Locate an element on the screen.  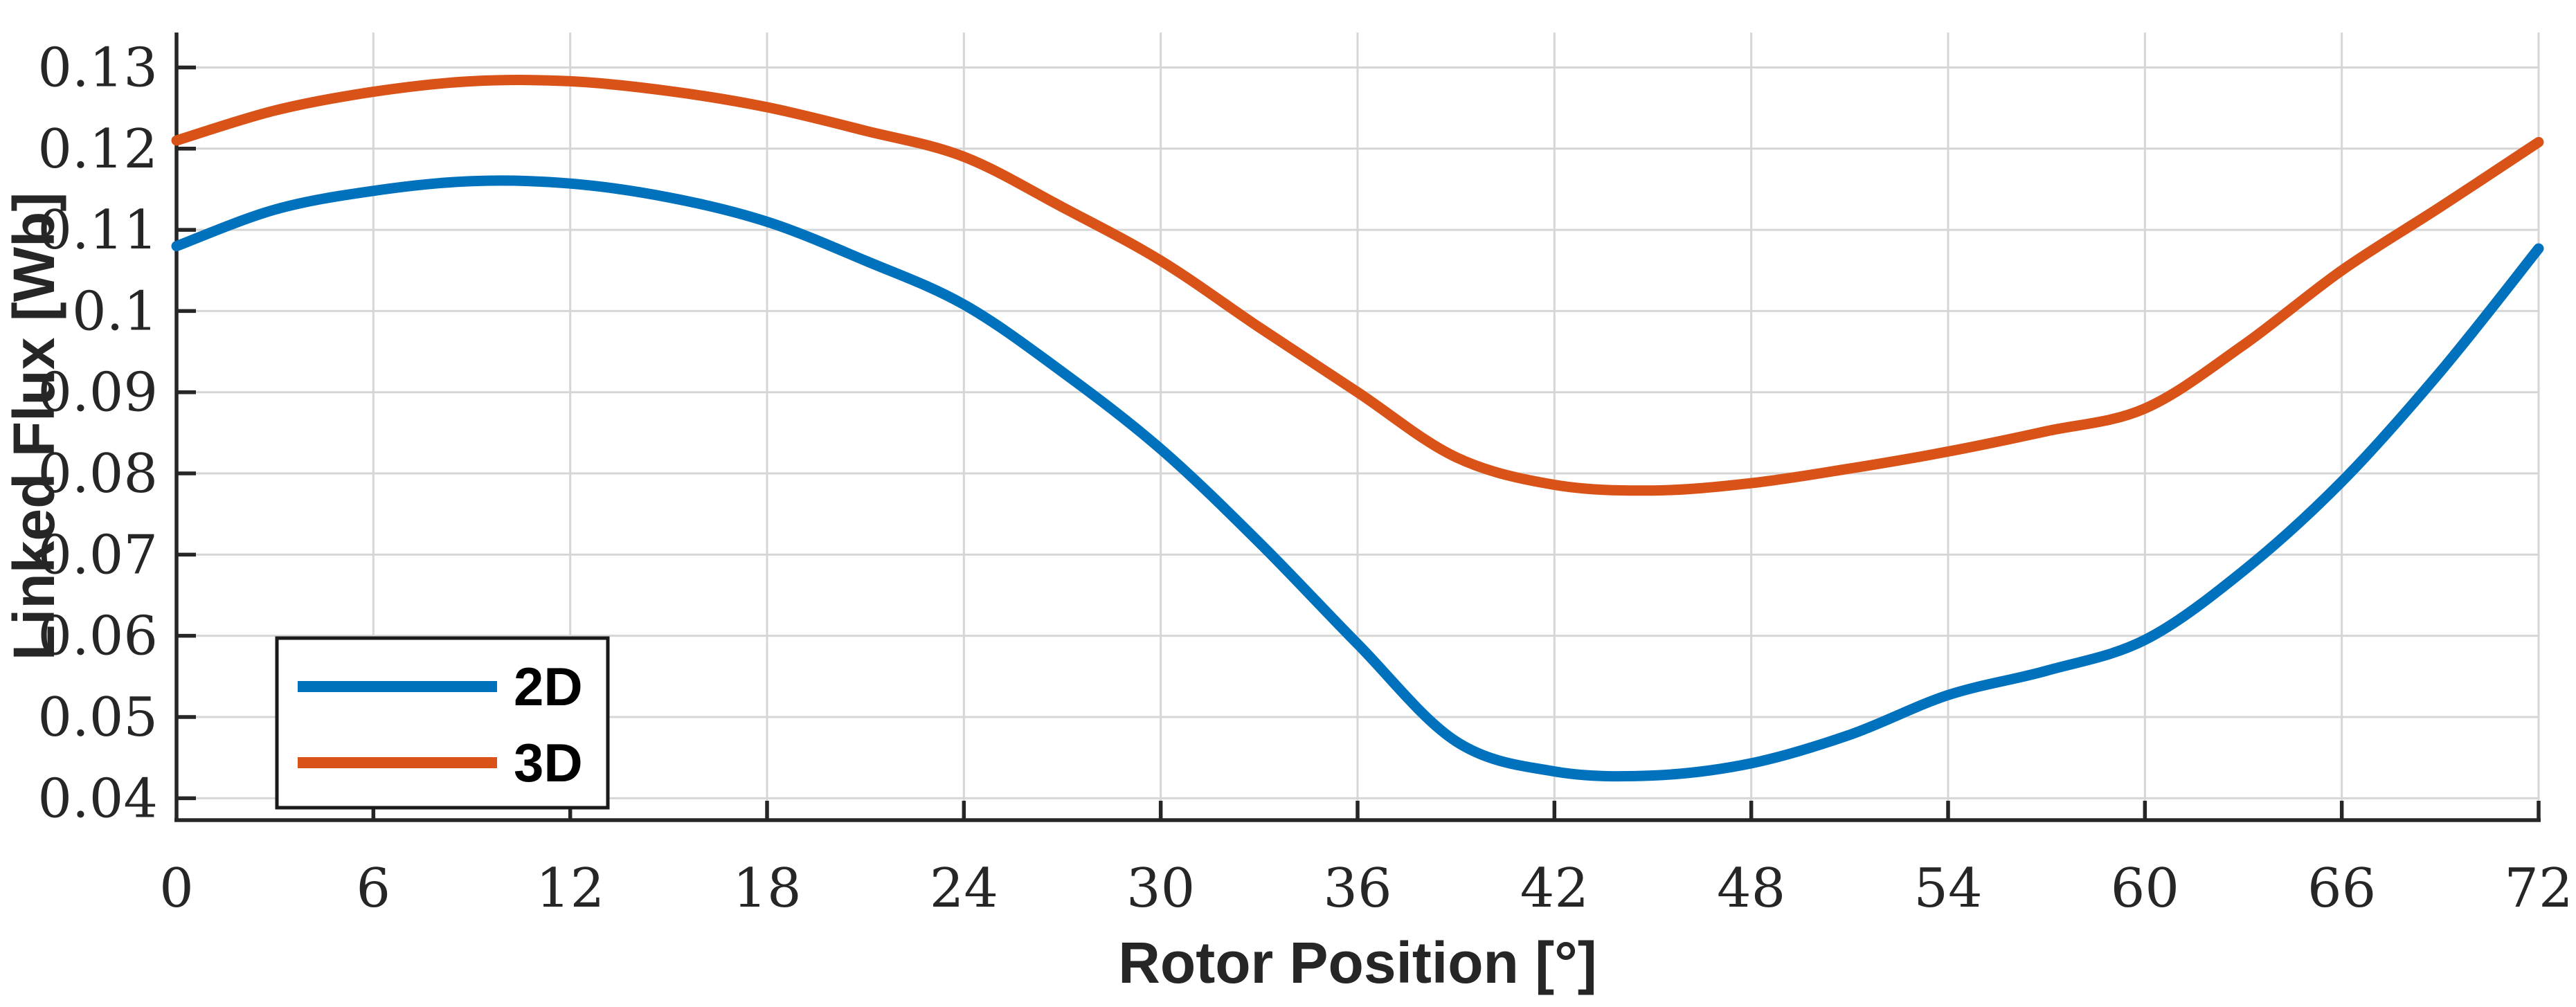
x-tick-label: 36 is located at coordinates (1357, 889).